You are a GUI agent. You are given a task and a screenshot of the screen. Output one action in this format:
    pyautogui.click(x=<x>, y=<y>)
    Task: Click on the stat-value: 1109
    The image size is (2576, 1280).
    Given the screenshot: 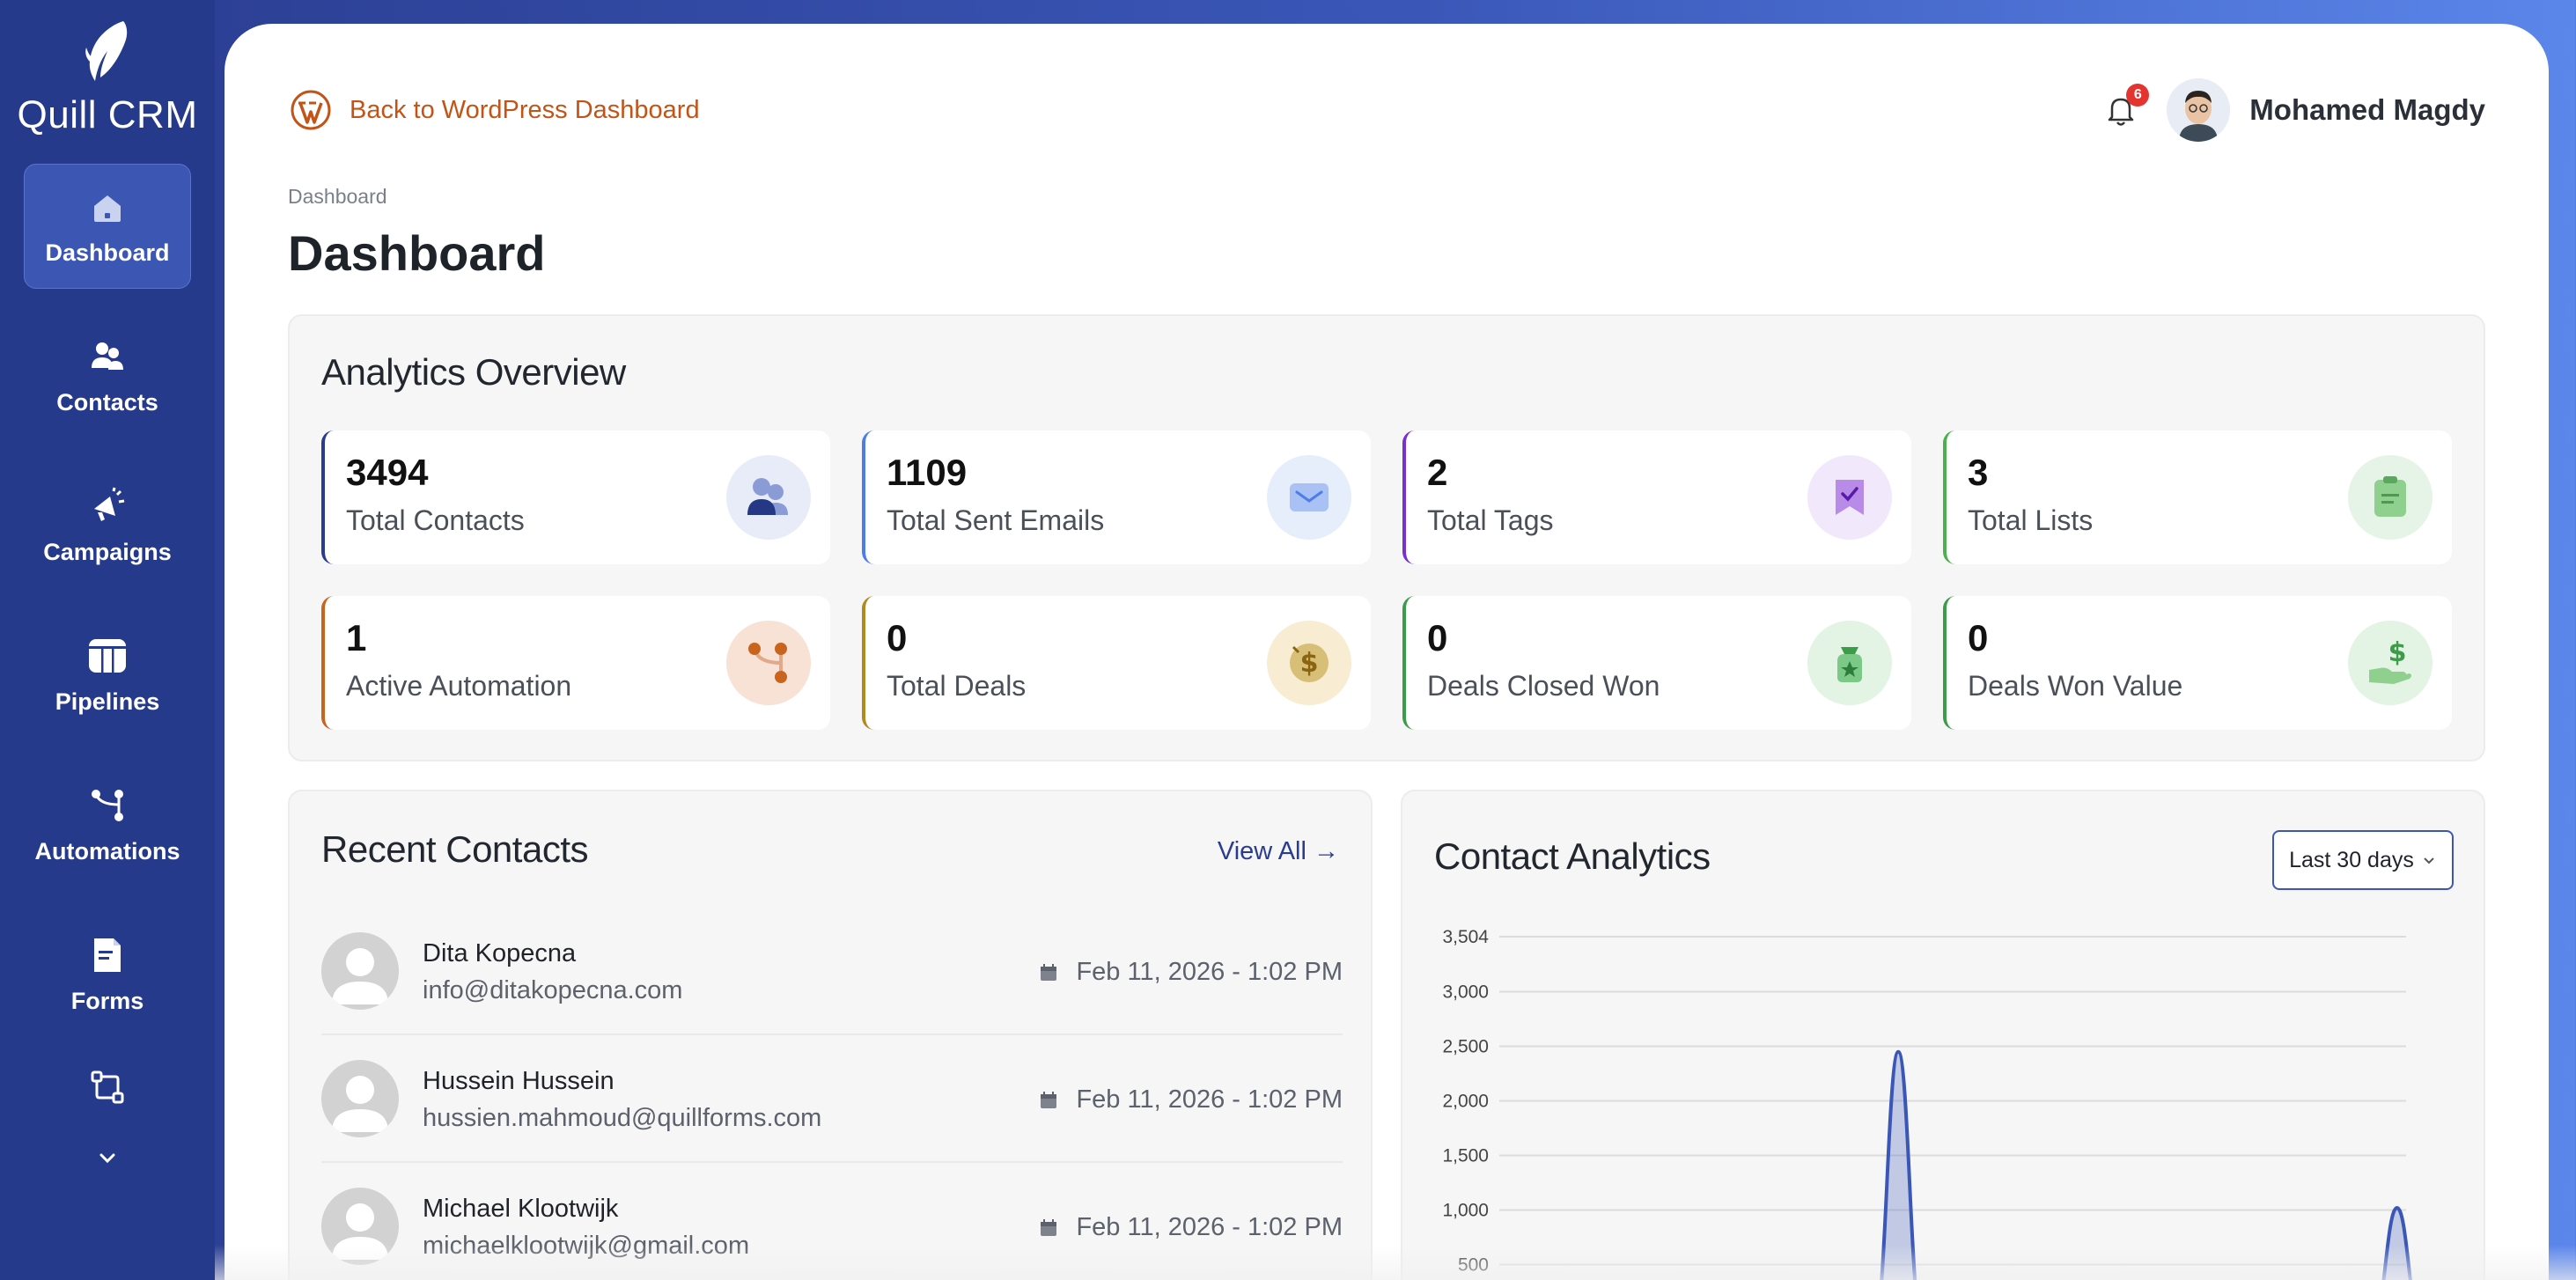 What is the action you would take?
    pyautogui.click(x=928, y=472)
    